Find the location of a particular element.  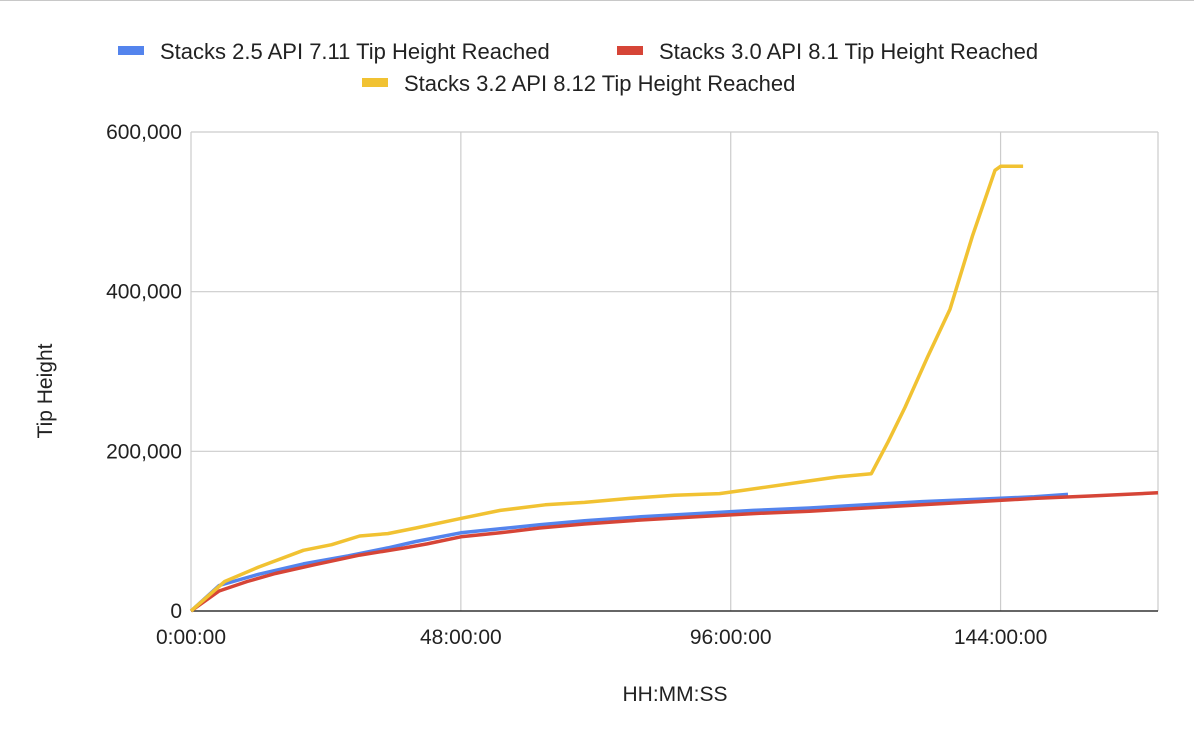

legend-label-2: Stacks 3.0 API 8.1 Tip Height Reached is located at coordinates (848, 51).